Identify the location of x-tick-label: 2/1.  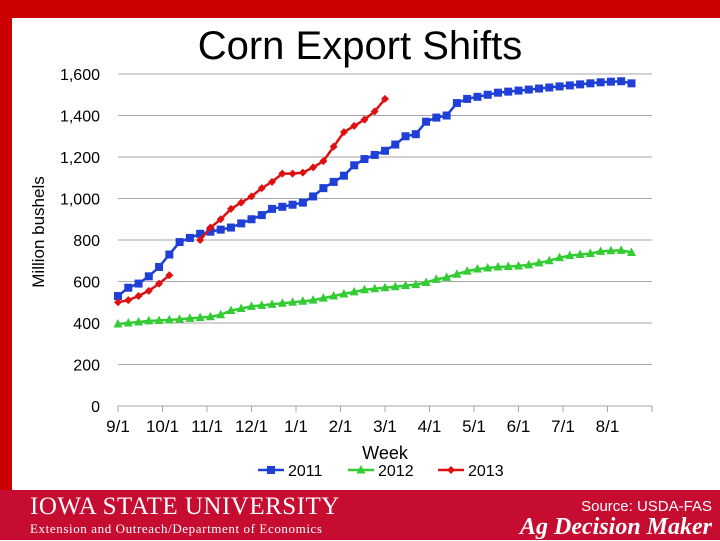
(341, 426).